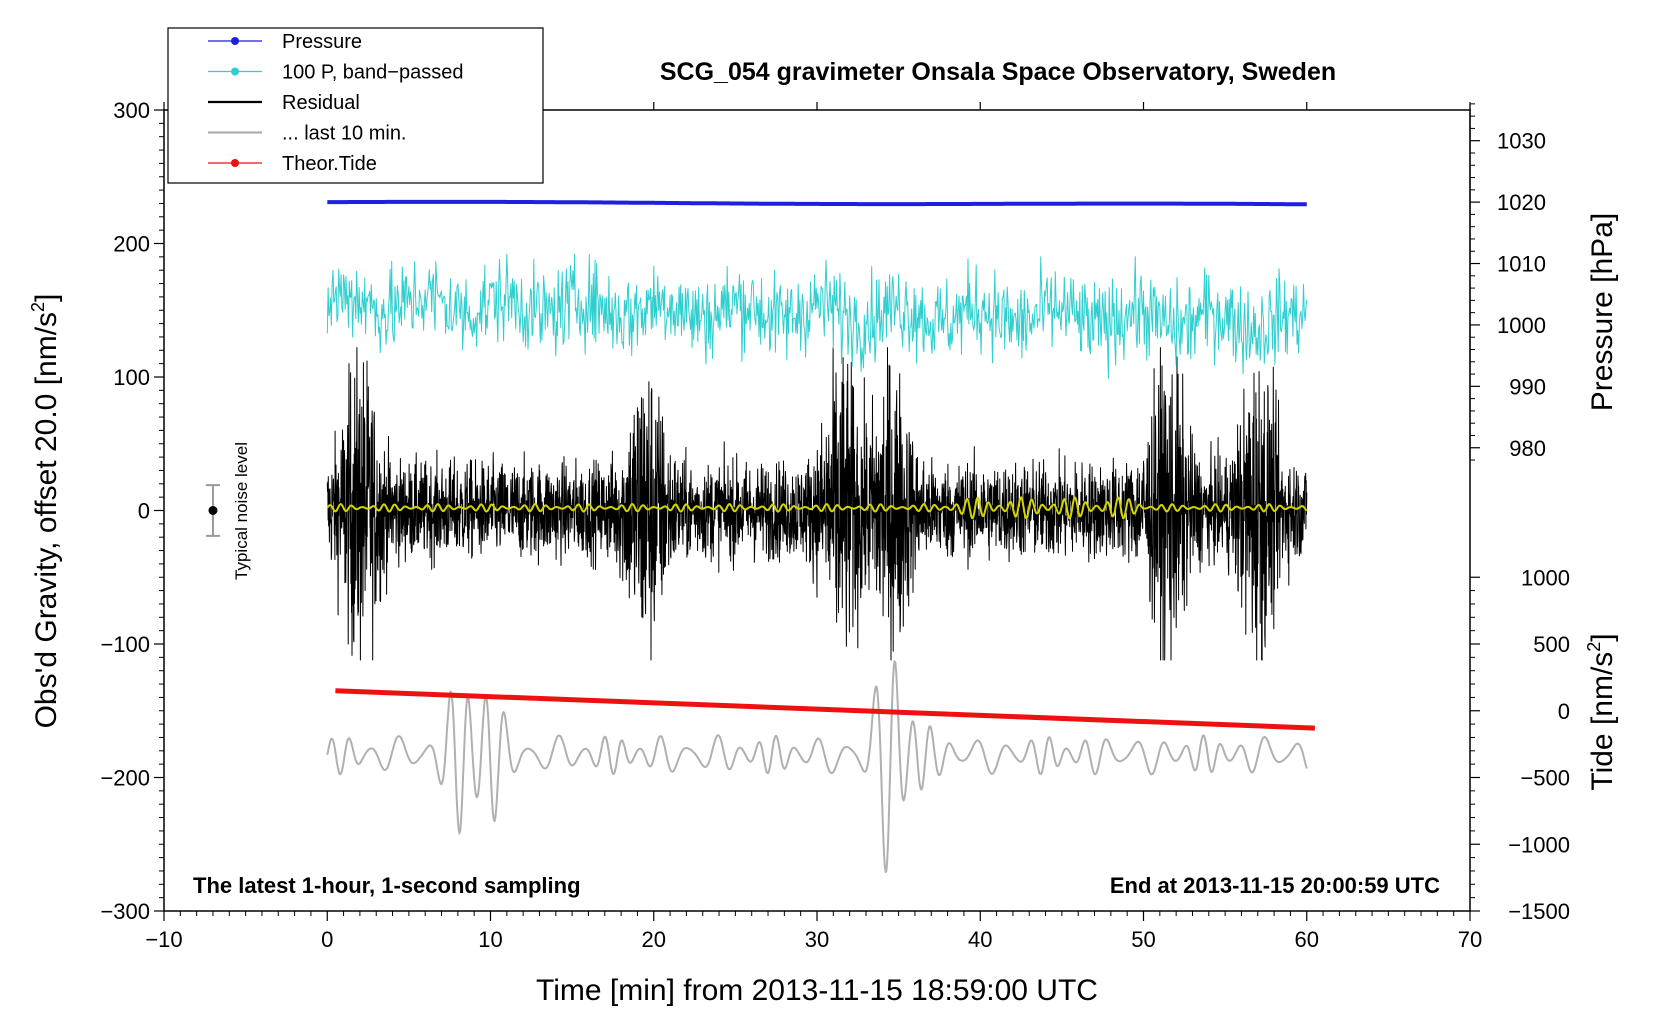 The width and height of the screenshot is (1660, 1020). I want to click on y-tick-label: 300, so click(131, 110).